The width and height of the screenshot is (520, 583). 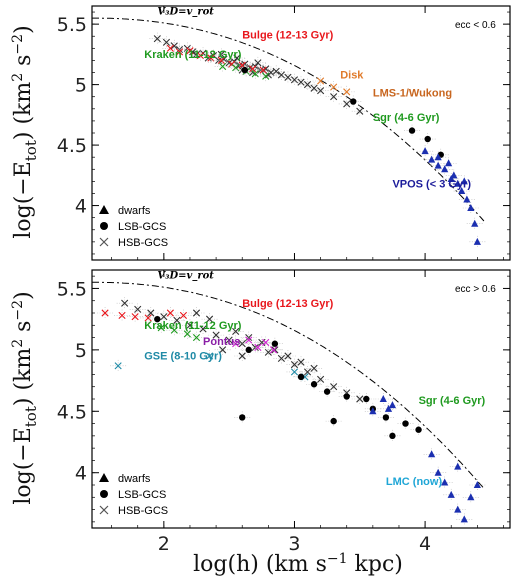 I want to click on group-annotation: LMS-1/Wukong, so click(x=412, y=94).